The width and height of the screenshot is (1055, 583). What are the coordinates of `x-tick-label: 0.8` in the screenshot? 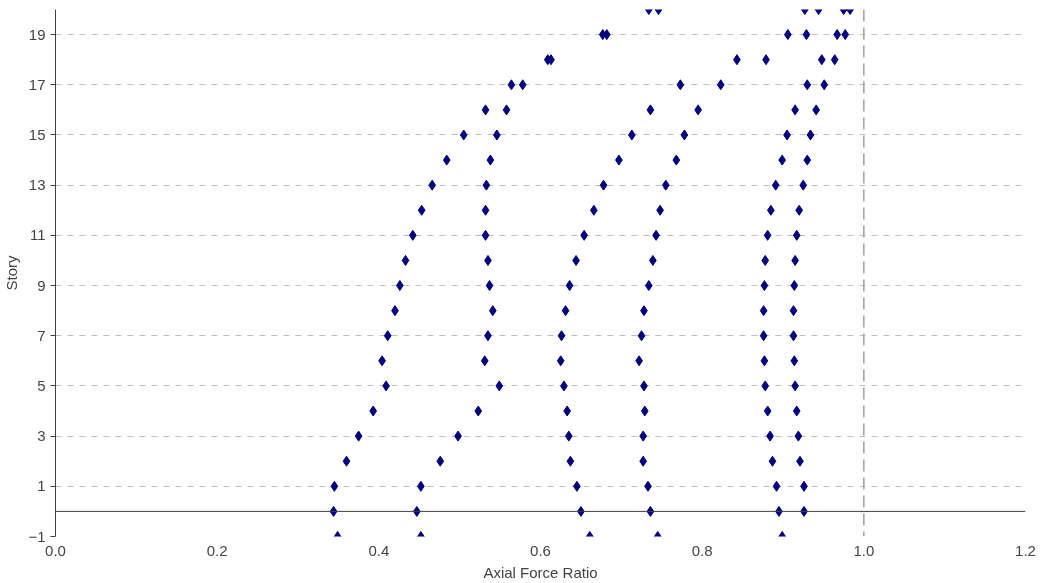 It's located at (702, 550).